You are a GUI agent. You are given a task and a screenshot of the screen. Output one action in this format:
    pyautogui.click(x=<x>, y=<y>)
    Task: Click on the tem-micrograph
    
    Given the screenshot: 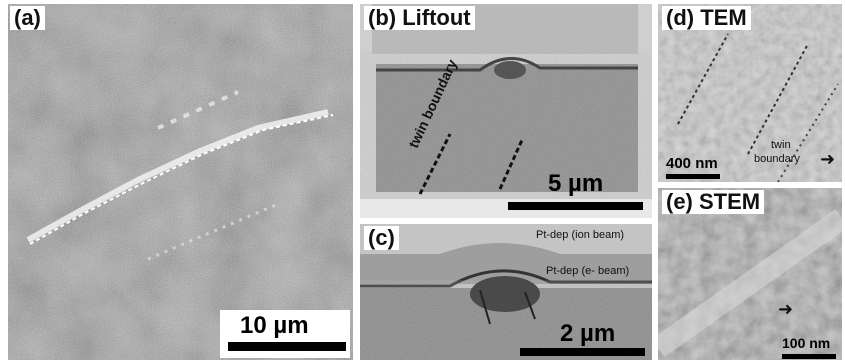 What is the action you would take?
    pyautogui.click(x=750, y=93)
    